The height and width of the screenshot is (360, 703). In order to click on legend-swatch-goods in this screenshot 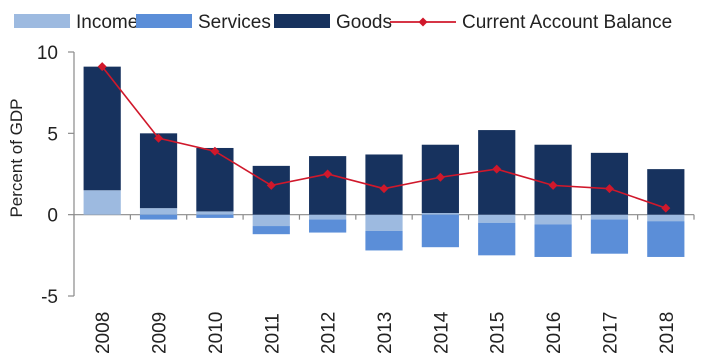, I will do `click(302, 21)`.